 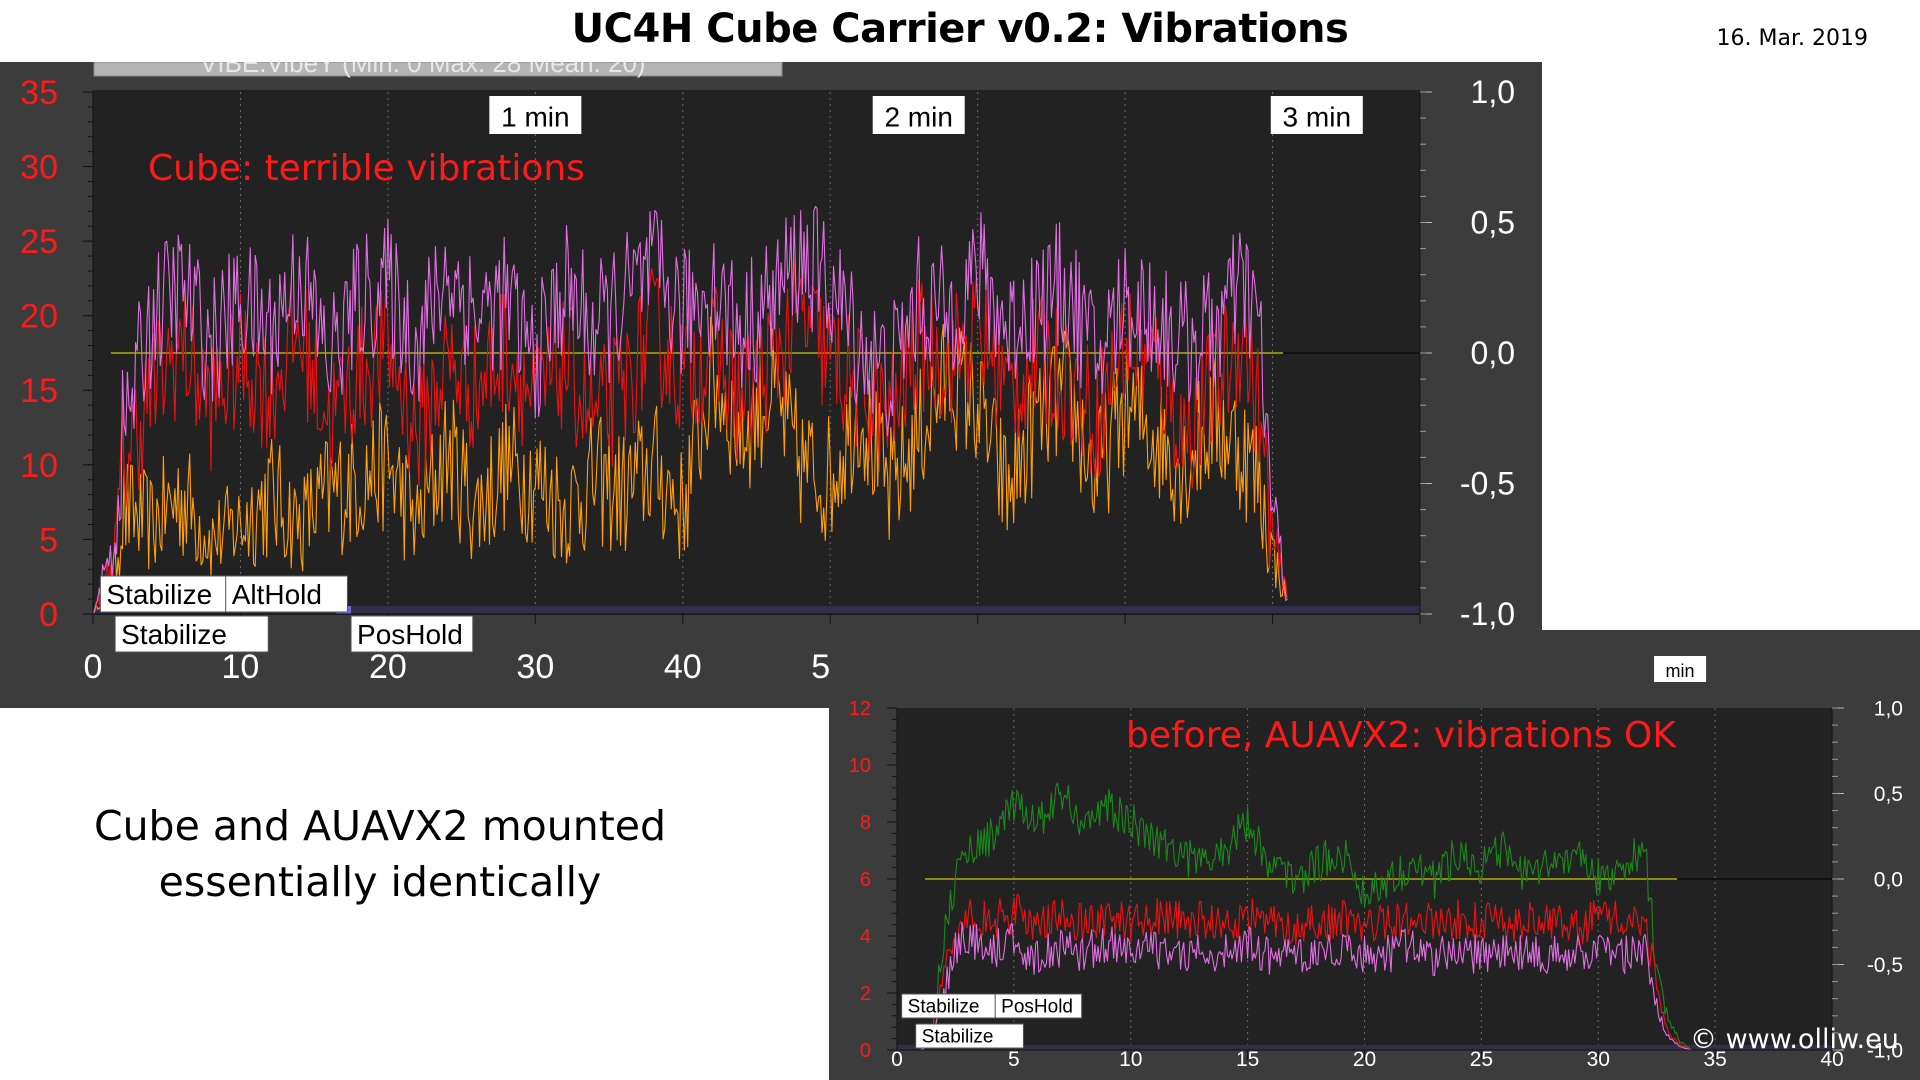 What do you see at coordinates (860, 709) in the screenshot?
I see `y-tick-label: 12` at bounding box center [860, 709].